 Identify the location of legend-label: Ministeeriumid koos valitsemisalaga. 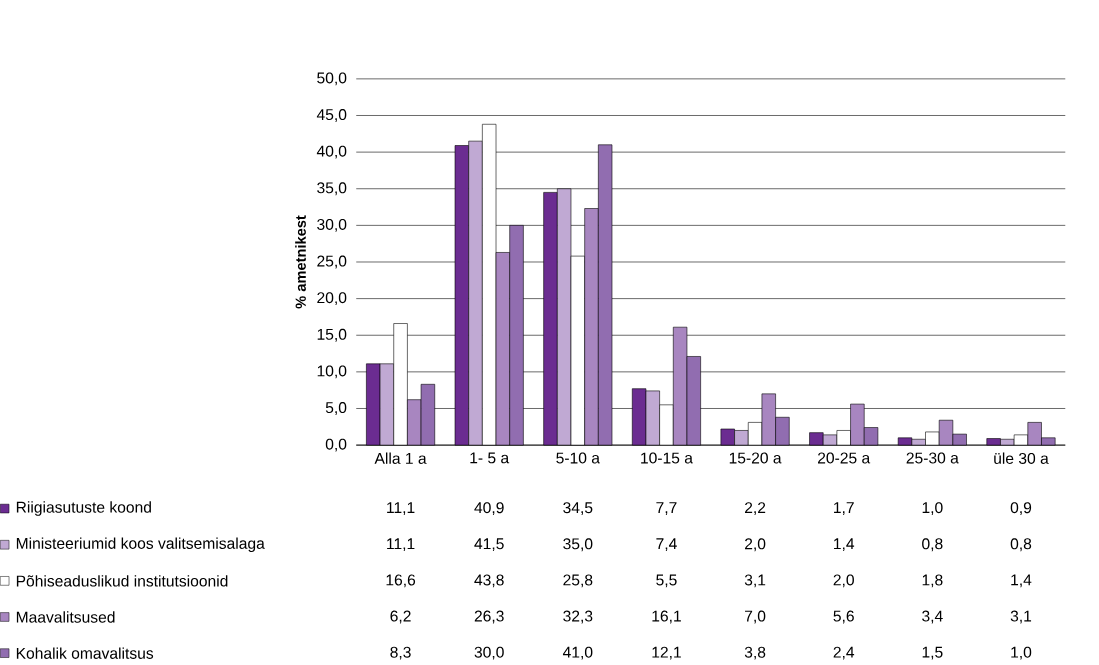
(140, 545).